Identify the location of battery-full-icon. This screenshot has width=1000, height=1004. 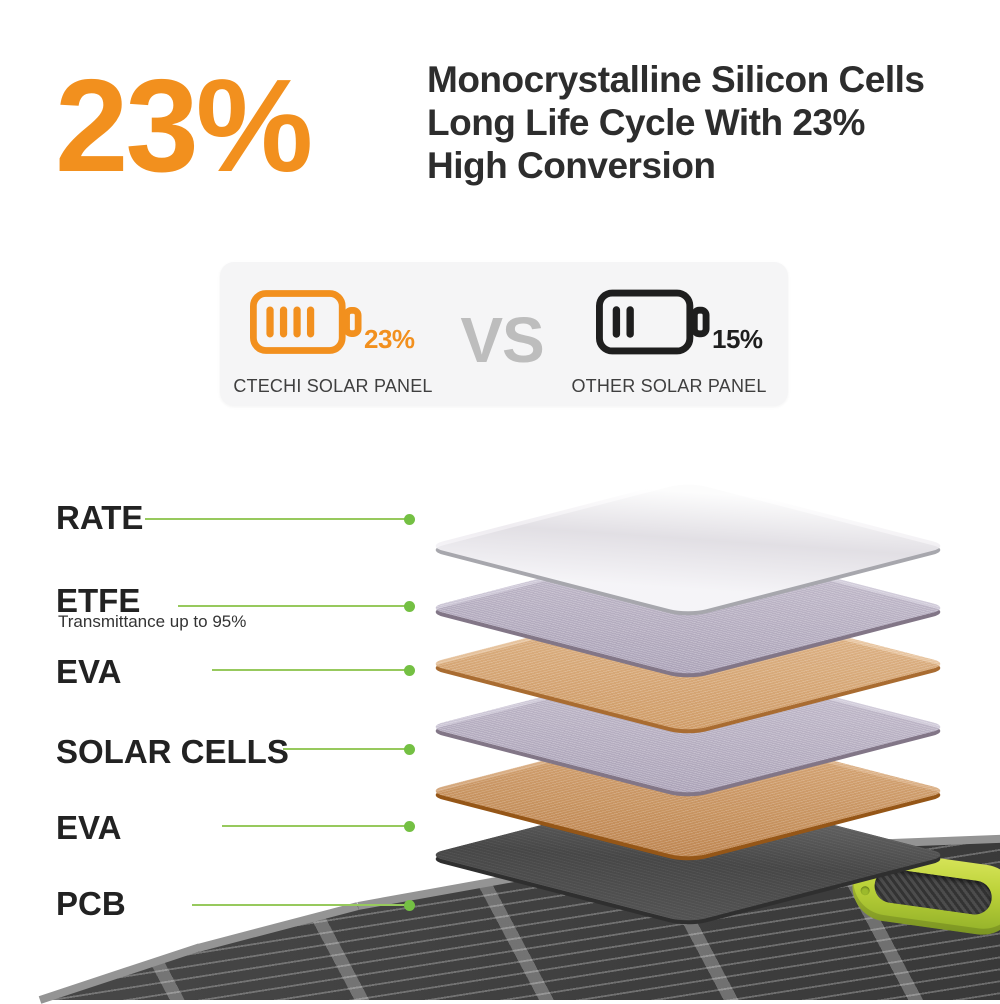
(306, 322).